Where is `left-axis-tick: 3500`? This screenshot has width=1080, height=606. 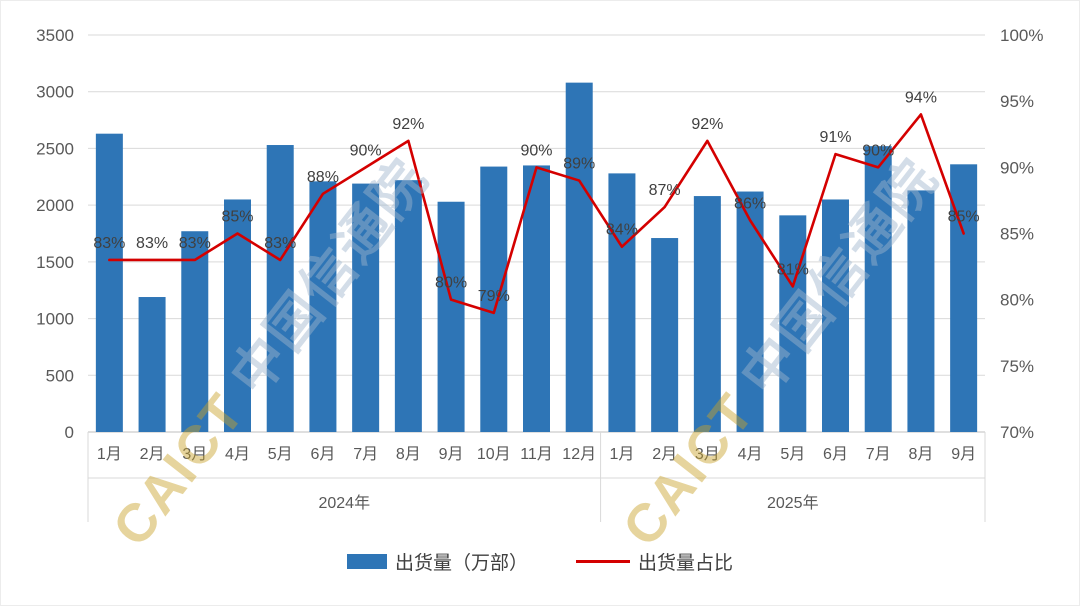 left-axis-tick: 3500 is located at coordinates (55, 35).